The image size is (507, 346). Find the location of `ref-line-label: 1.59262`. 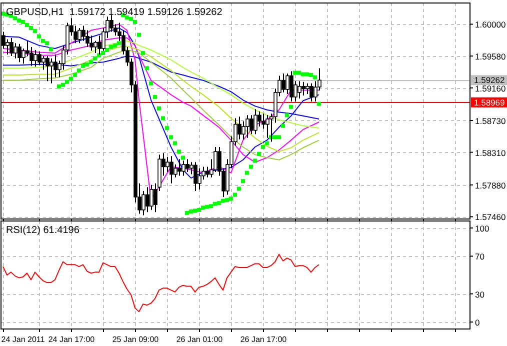

ref-line-label: 1.59262 is located at coordinates (489, 80).